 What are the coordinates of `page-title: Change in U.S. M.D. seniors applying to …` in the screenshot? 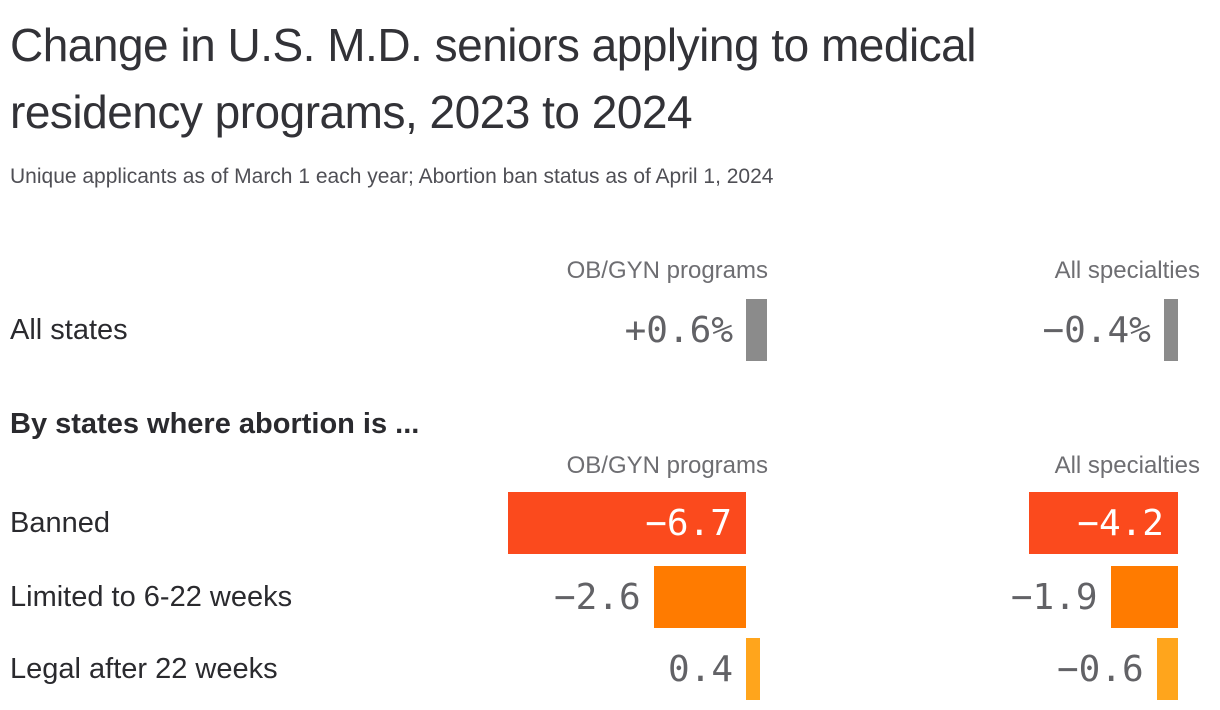 It's located at (493, 78).